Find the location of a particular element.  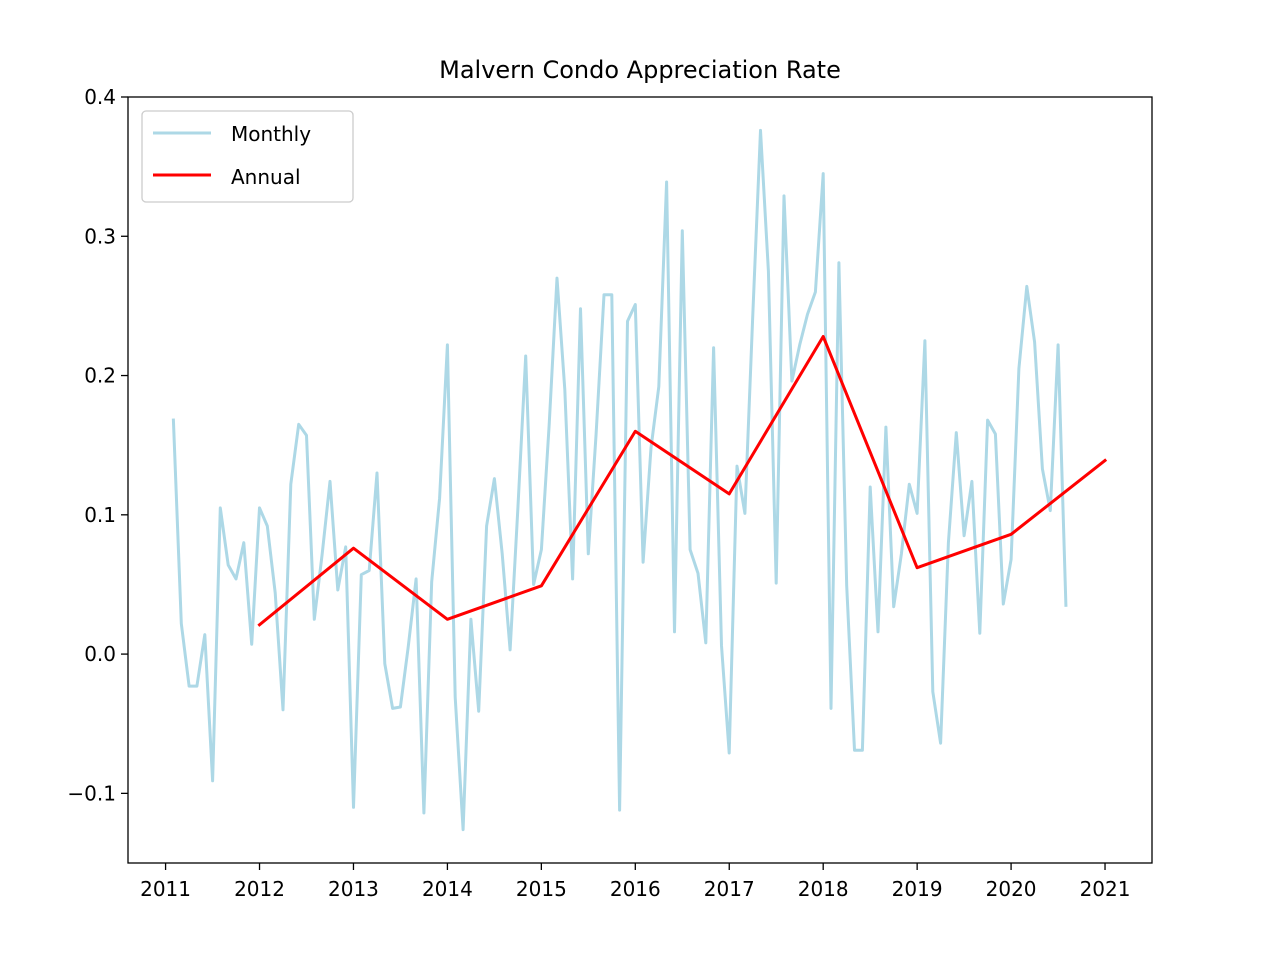

x-tick-label: 2020 is located at coordinates (1011, 889).